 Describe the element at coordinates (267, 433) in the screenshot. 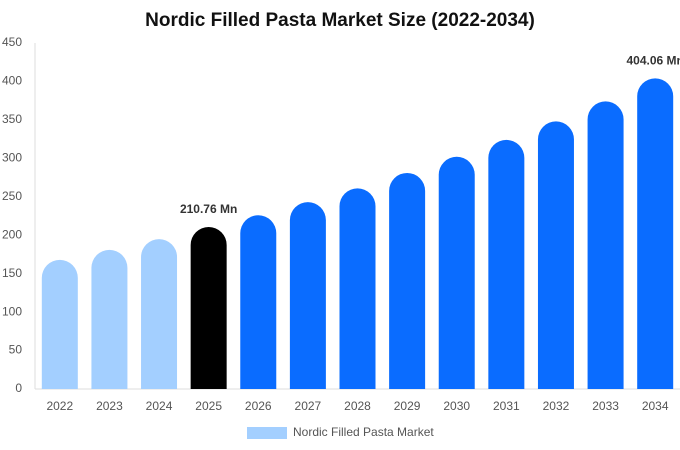

I see `legend-swatch` at that location.